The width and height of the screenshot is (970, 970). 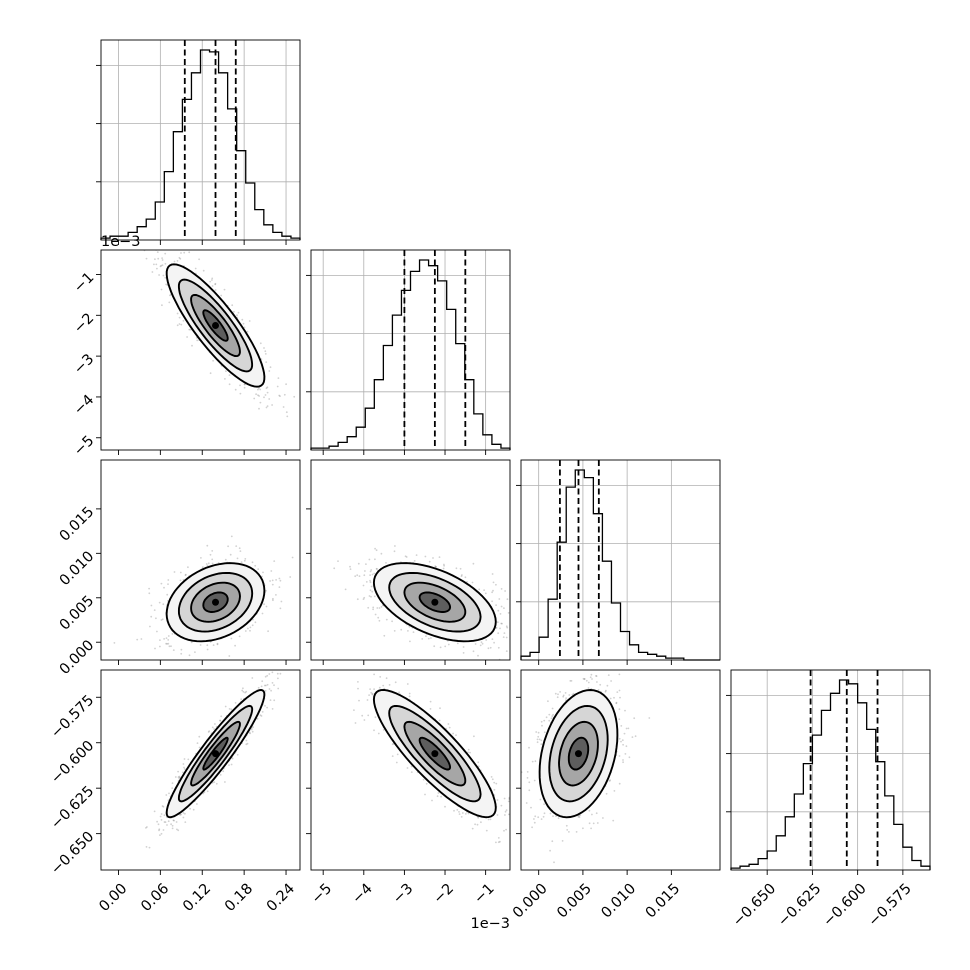 I want to click on hist-panel-p3, so click(x=618, y=560).